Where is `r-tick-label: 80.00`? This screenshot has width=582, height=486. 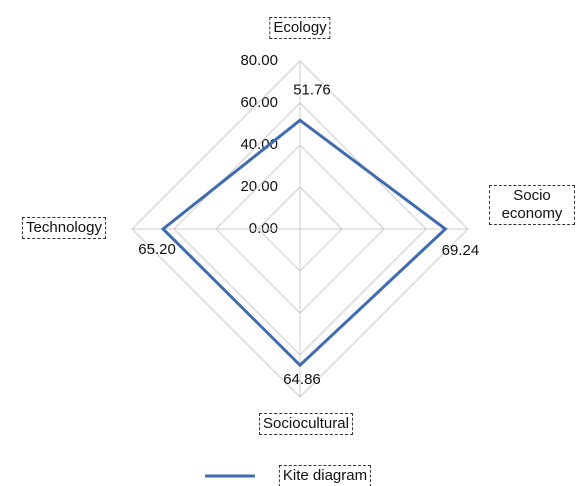
r-tick-label: 80.00 is located at coordinates (259, 60).